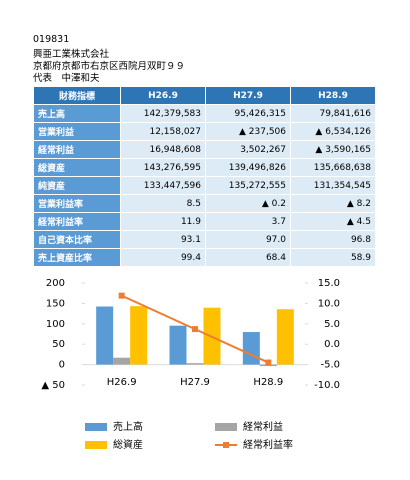 Image resolution: width=410 pixels, height=480 pixels. Describe the element at coordinates (77, 185) in the screenshot. I see `table-cell: 純資産` at that location.